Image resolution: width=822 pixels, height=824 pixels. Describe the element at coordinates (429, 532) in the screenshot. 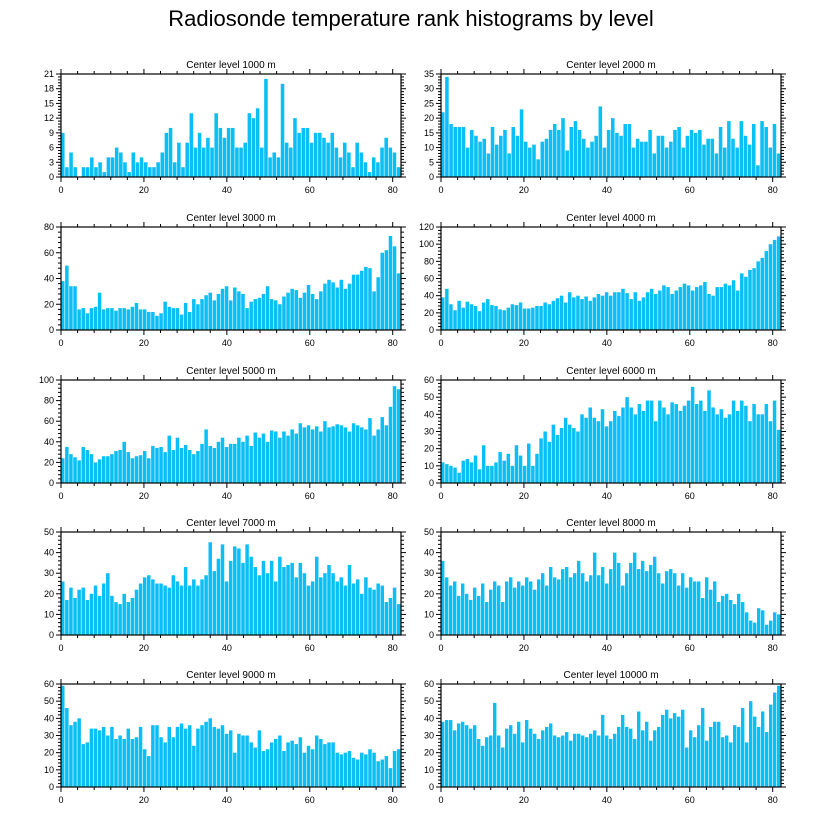

I see `y-tick-label: 50` at that location.